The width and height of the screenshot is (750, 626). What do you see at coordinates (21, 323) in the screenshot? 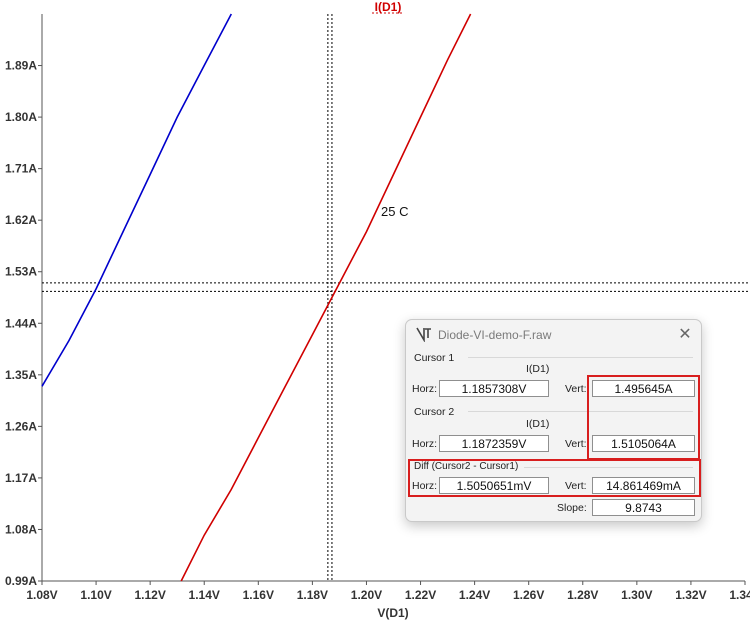
I see `y-tick-label: 1.44A` at bounding box center [21, 323].